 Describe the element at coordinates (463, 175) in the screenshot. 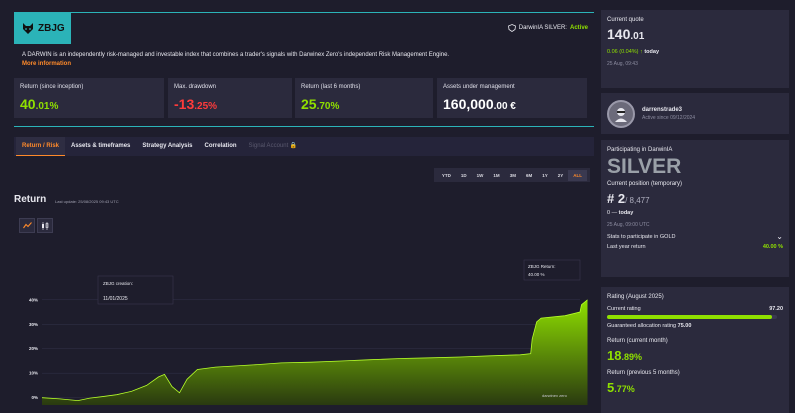

I see `range-1d: 1D` at that location.